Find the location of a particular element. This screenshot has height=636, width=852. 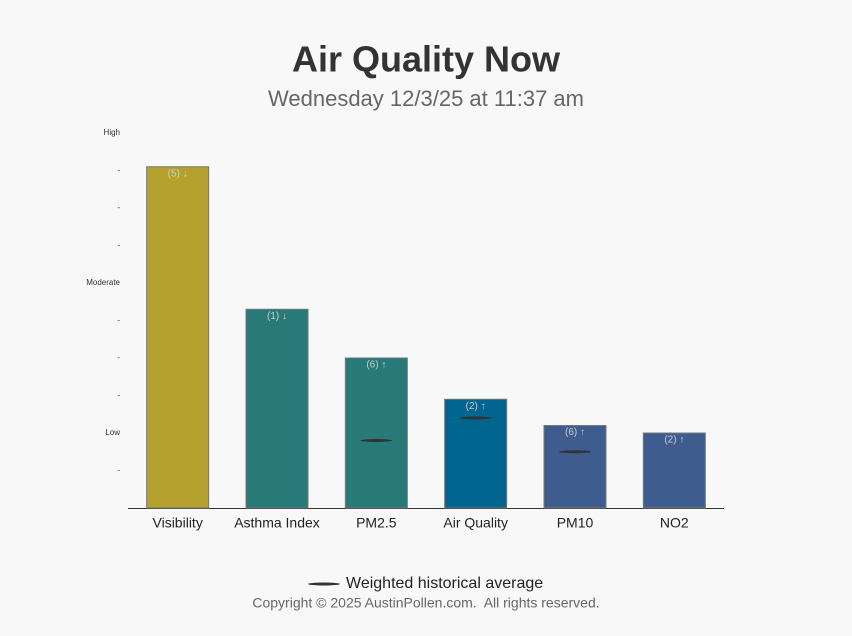

y-tick-label: Low is located at coordinates (112, 432).